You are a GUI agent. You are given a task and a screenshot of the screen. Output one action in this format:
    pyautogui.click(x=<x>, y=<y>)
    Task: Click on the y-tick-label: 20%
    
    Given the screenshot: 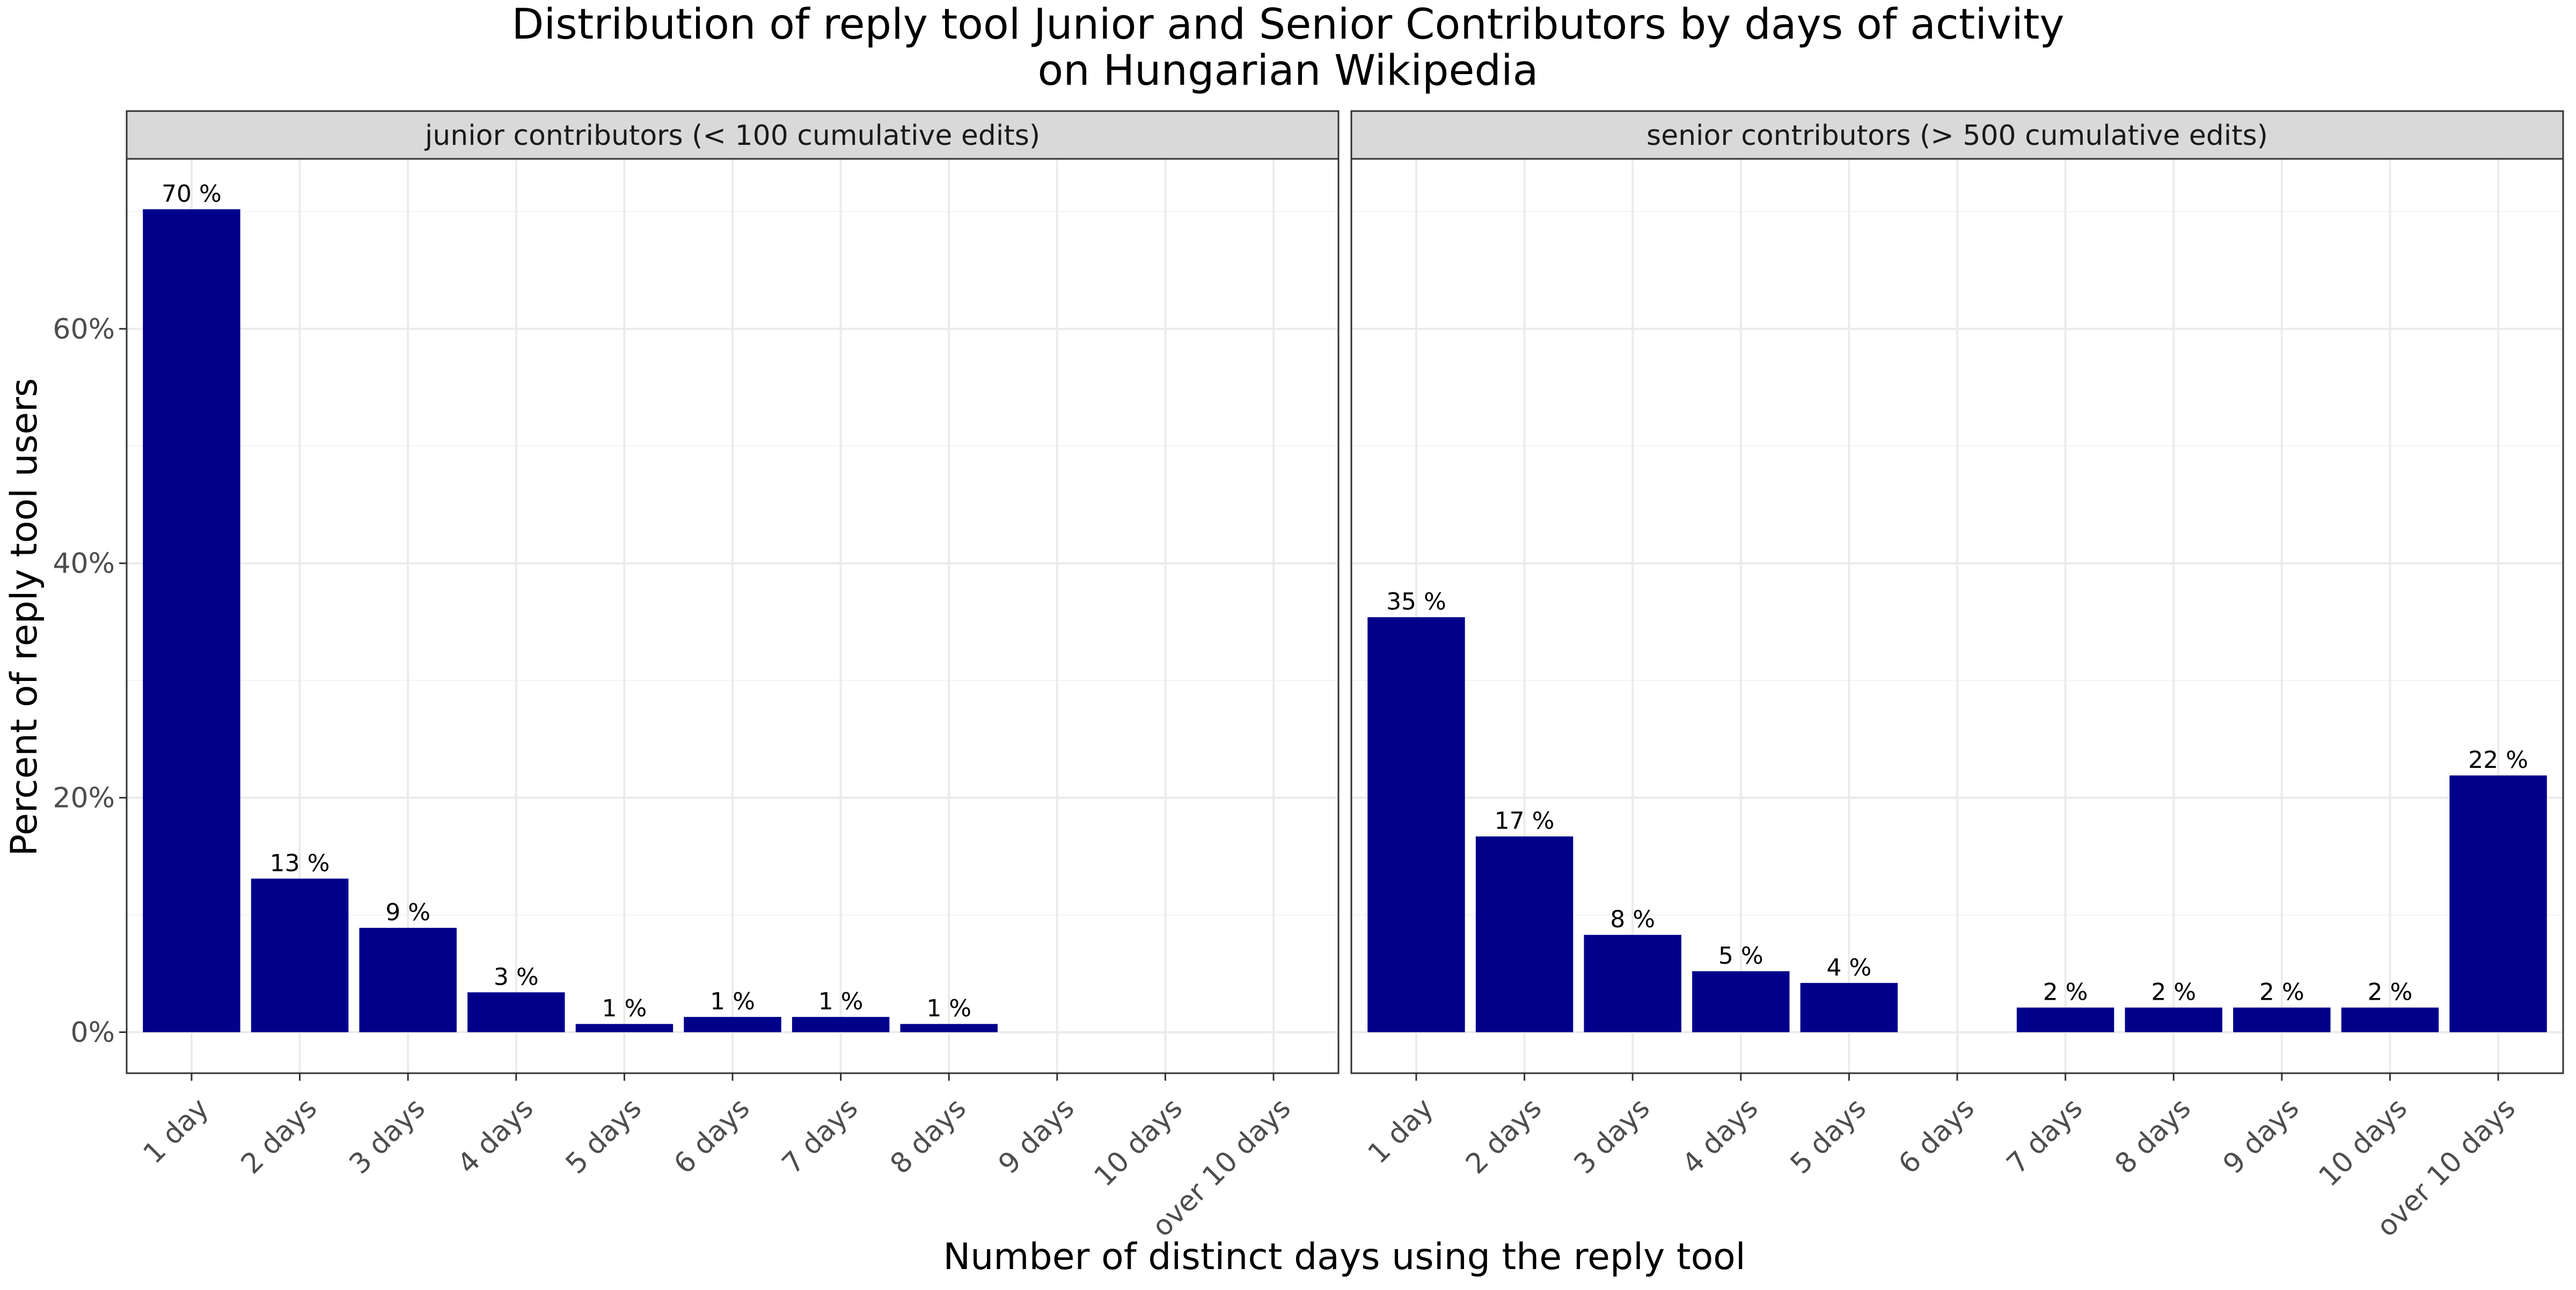 What is the action you would take?
    pyautogui.click(x=84, y=798)
    